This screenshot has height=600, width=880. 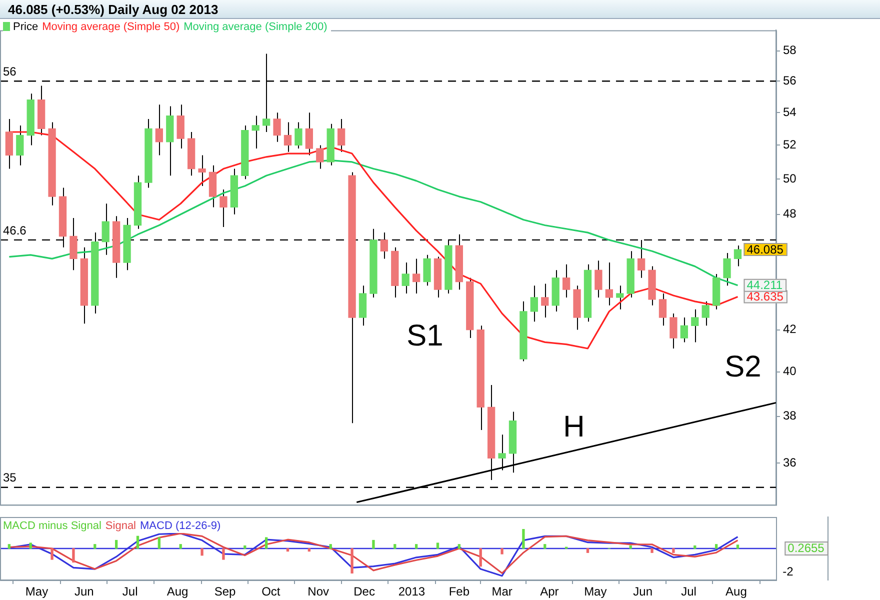 What do you see at coordinates (743, 367) in the screenshot?
I see `annotation: S2` at bounding box center [743, 367].